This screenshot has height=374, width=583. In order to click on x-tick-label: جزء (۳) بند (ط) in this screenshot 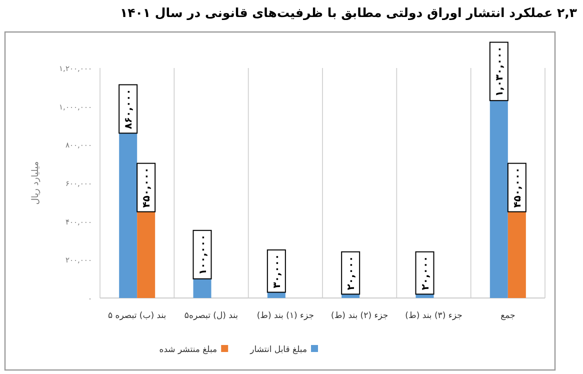, I will do `click(433, 316)`.